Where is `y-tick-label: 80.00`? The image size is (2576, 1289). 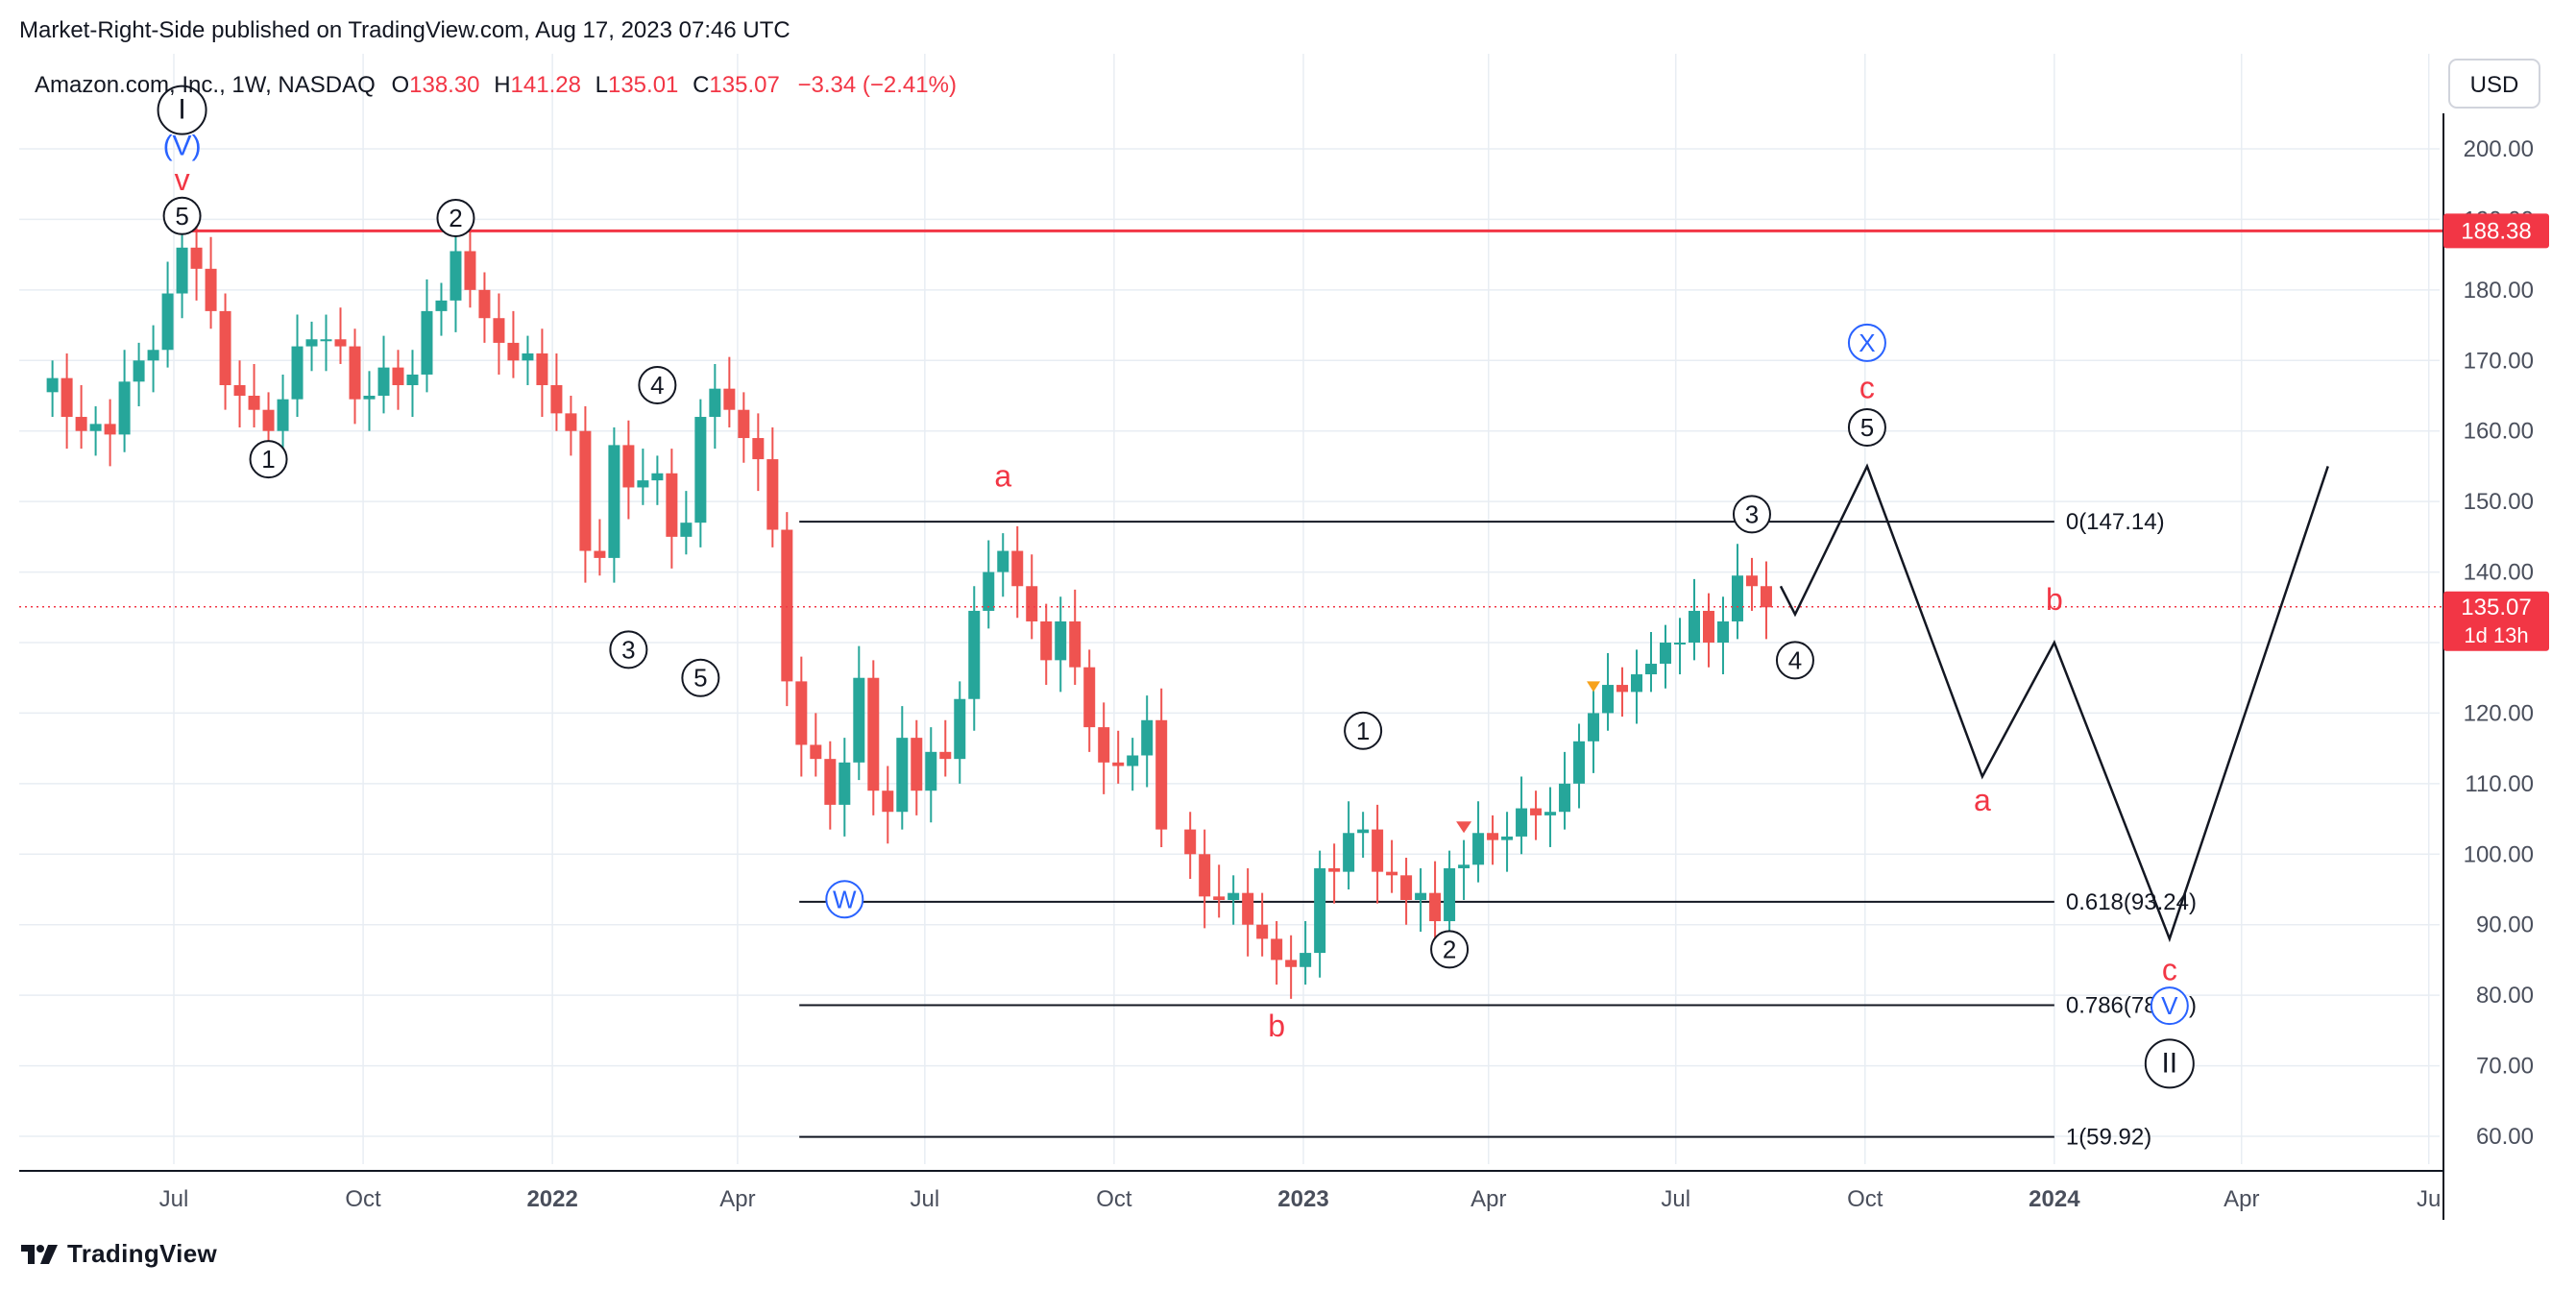
y-tick-label: 80.00 is located at coordinates (2505, 996).